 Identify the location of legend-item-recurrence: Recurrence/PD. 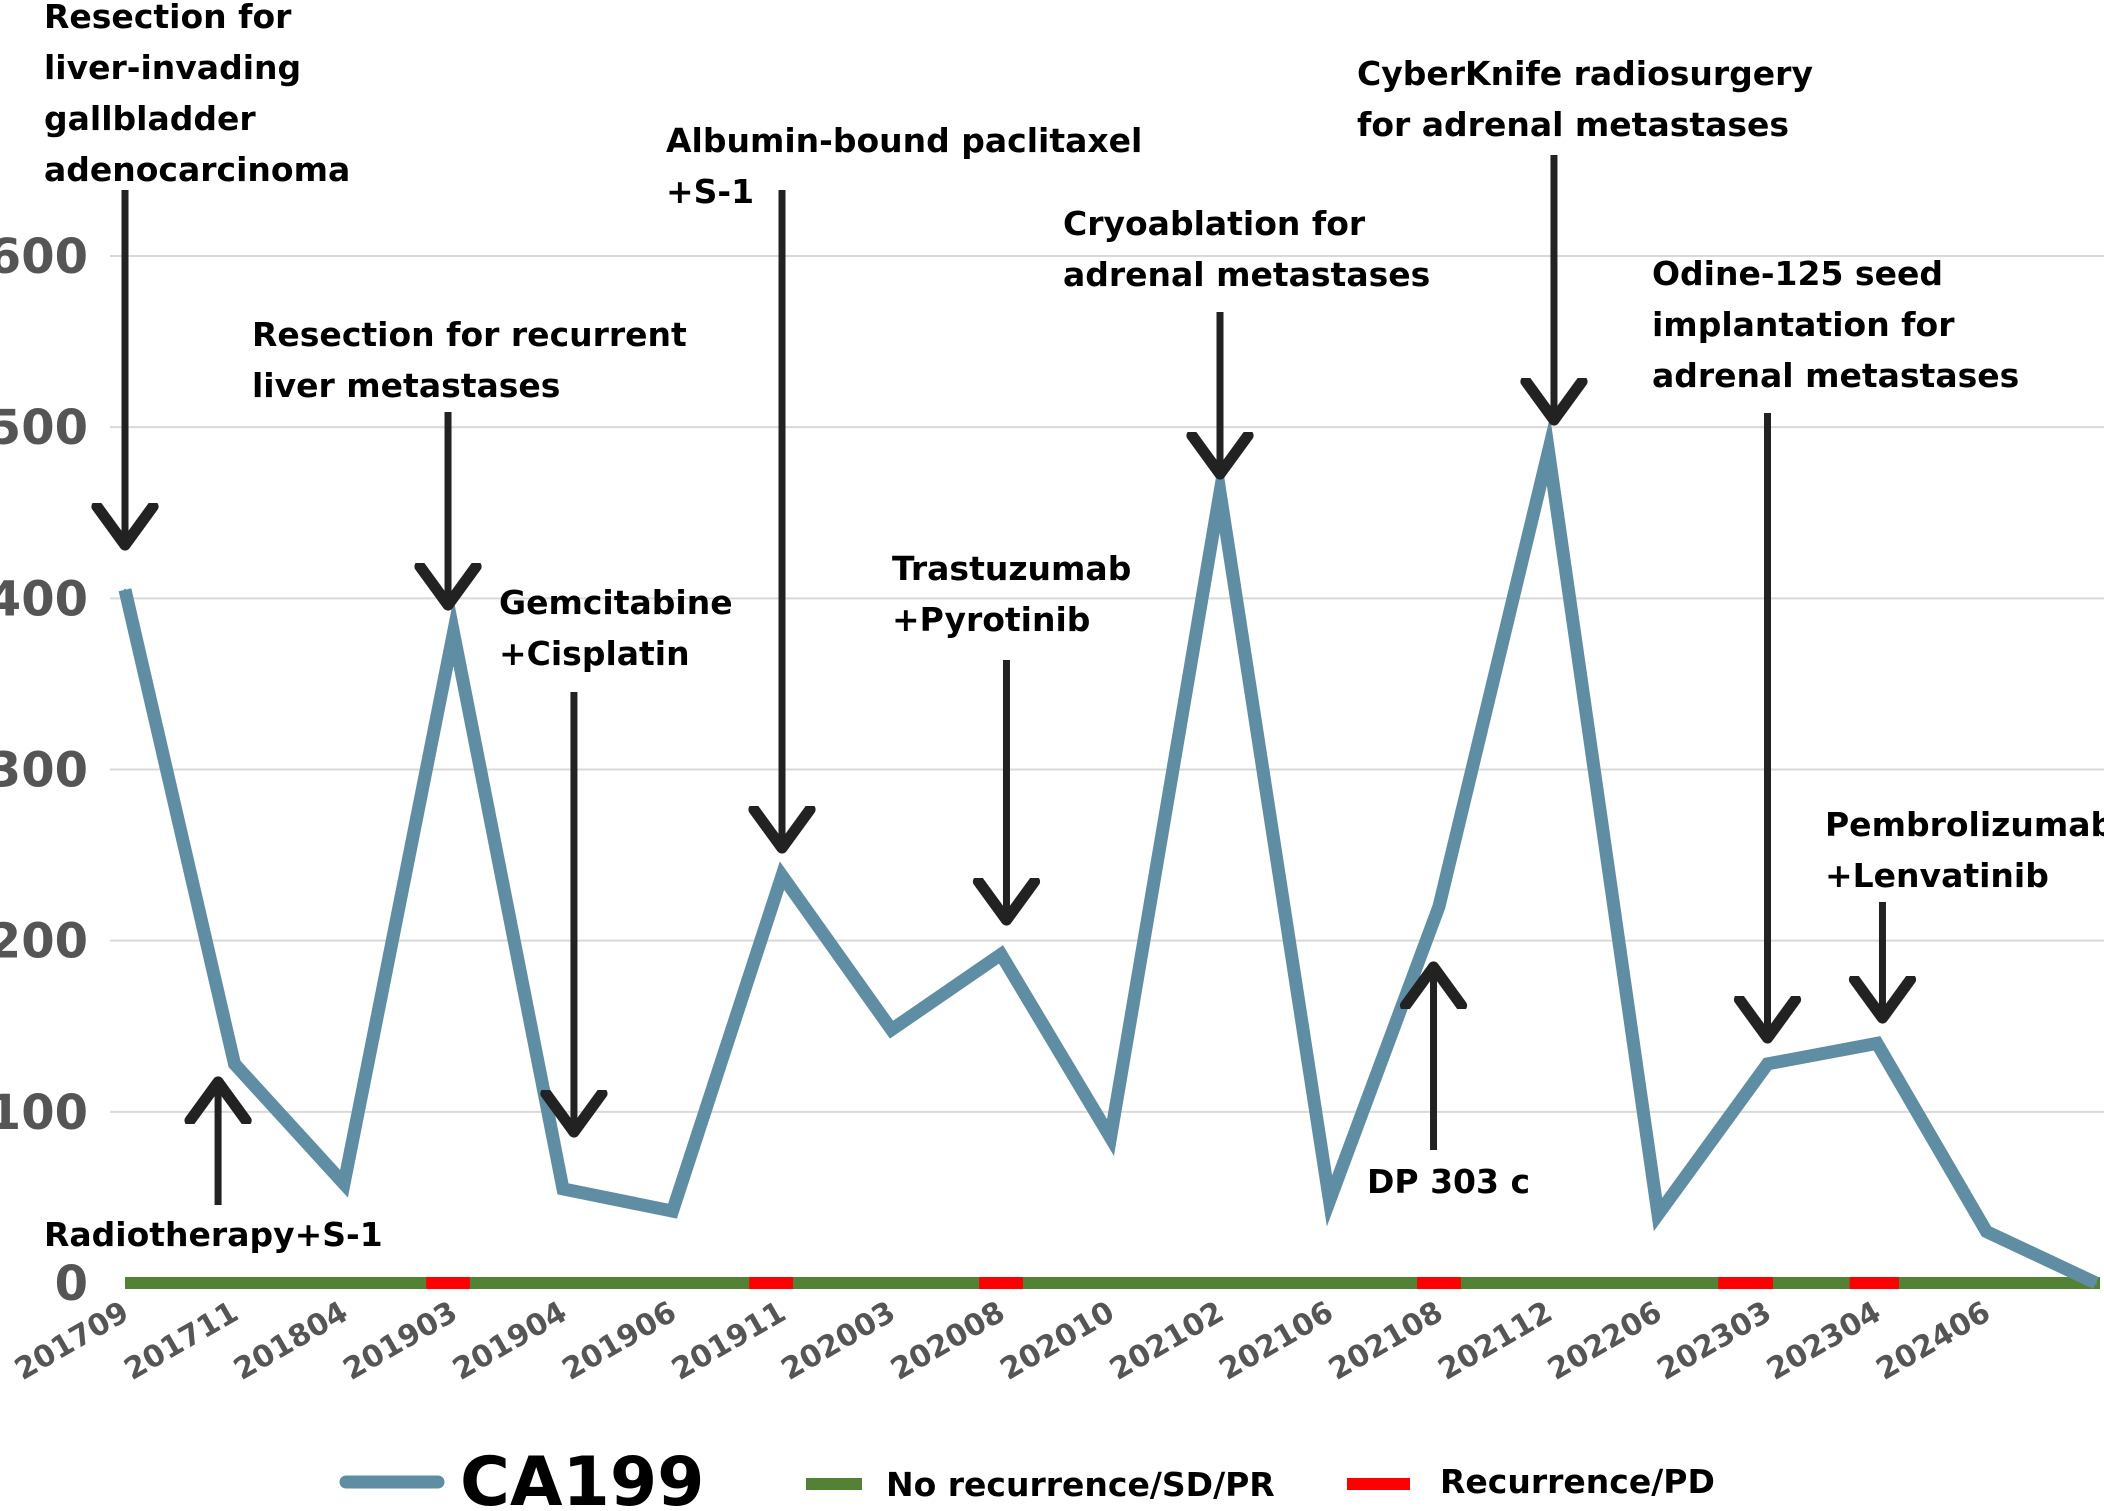
(1531, 1481).